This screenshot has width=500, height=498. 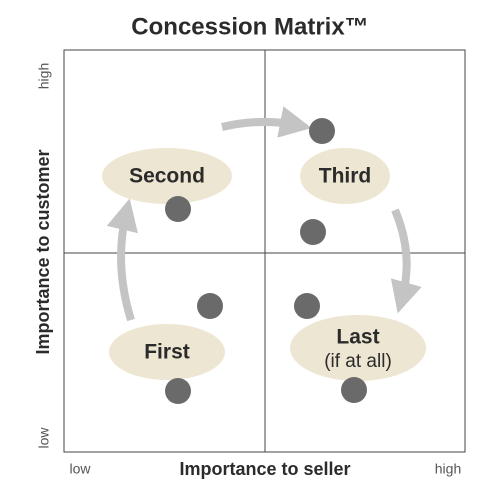 What do you see at coordinates (357, 337) in the screenshot?
I see `quadrant-label: Last` at bounding box center [357, 337].